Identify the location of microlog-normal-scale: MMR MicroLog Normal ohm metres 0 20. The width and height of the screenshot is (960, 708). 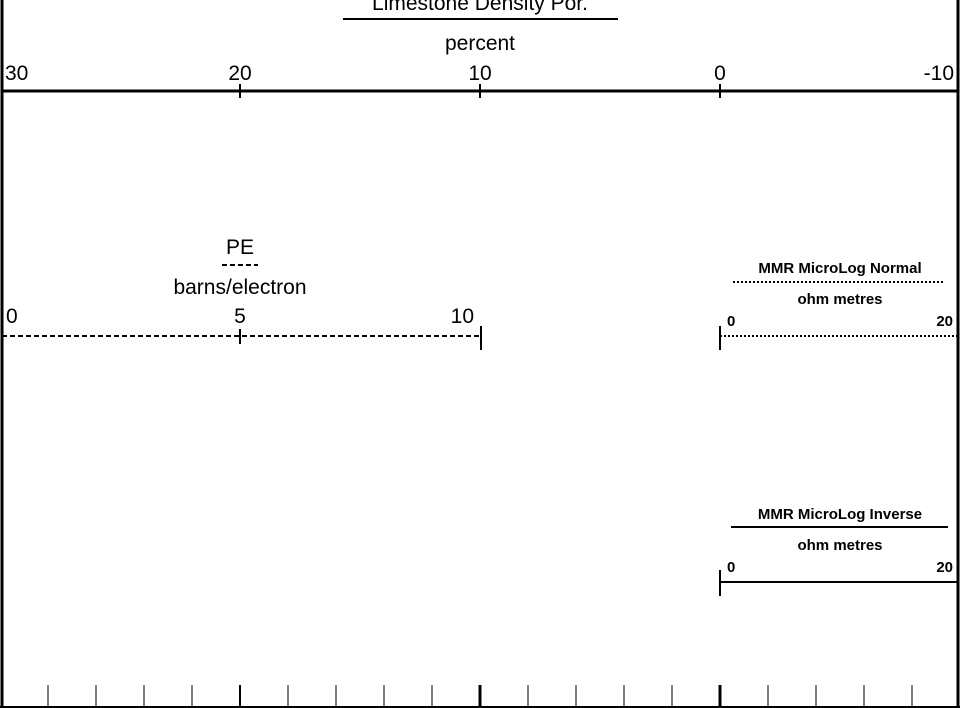
(838, 305).